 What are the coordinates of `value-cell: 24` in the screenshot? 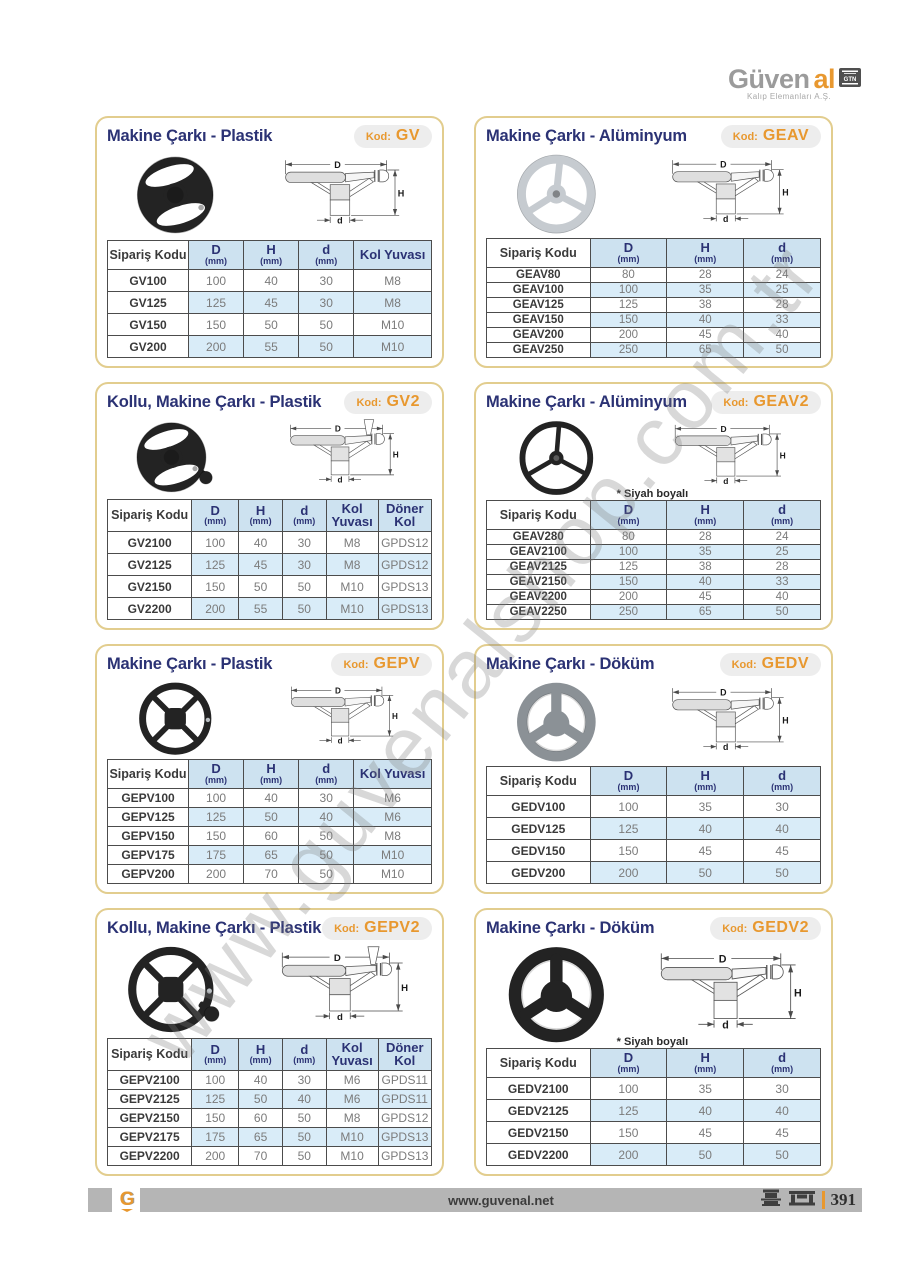 It's located at (782, 275).